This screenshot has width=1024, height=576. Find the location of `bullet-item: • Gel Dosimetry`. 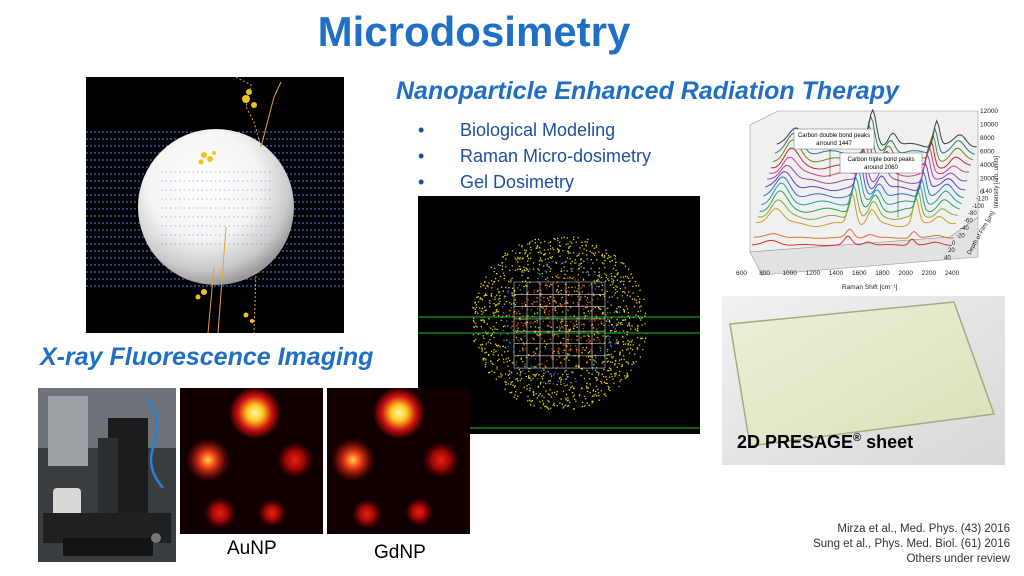

bullet-item: • Gel Dosimetry is located at coordinates (534, 182).